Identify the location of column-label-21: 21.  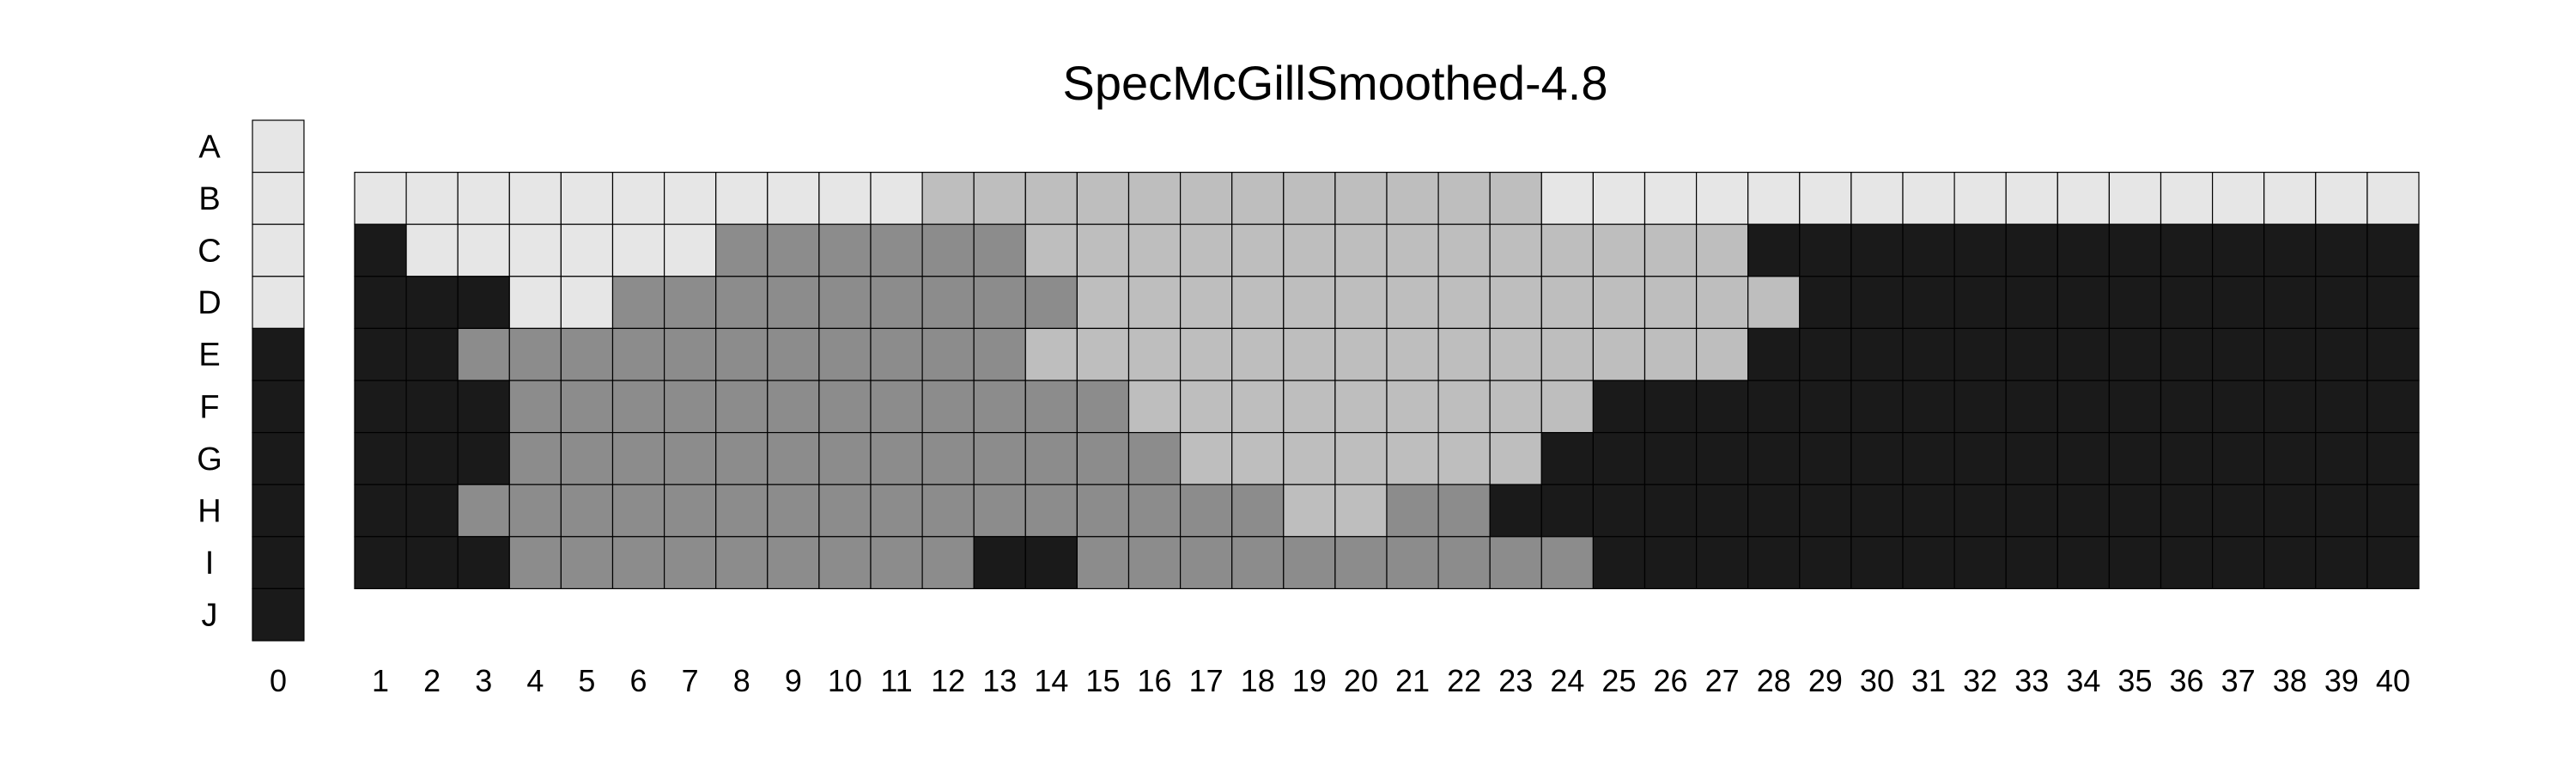
(1412, 680).